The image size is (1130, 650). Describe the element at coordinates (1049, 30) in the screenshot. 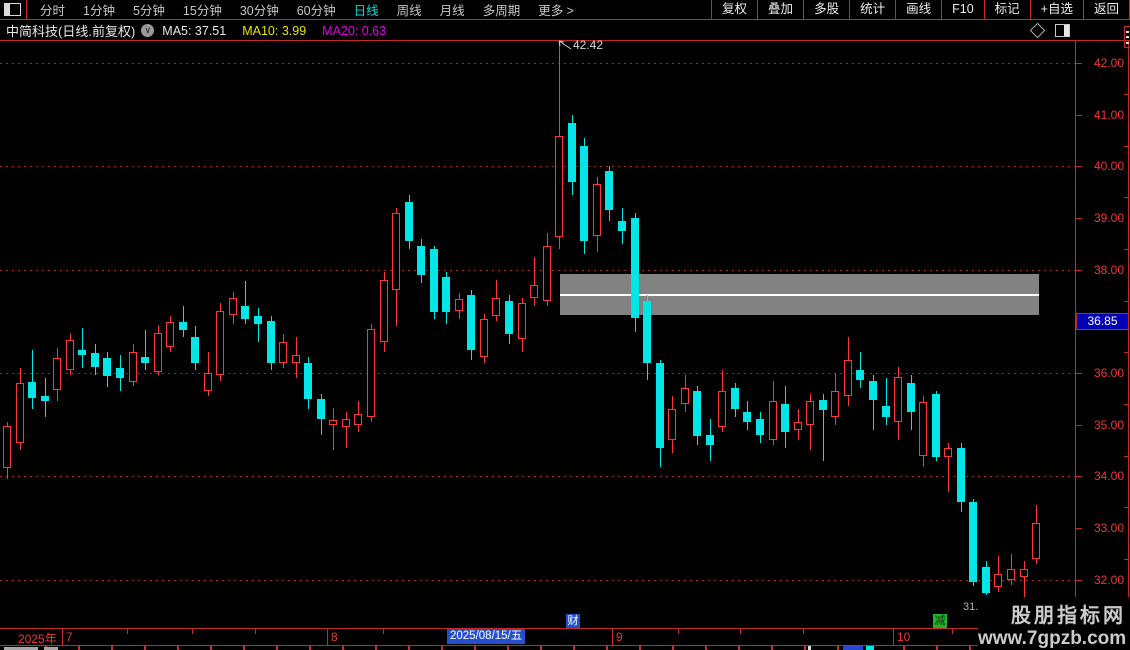

I see `titlebar-icons` at that location.